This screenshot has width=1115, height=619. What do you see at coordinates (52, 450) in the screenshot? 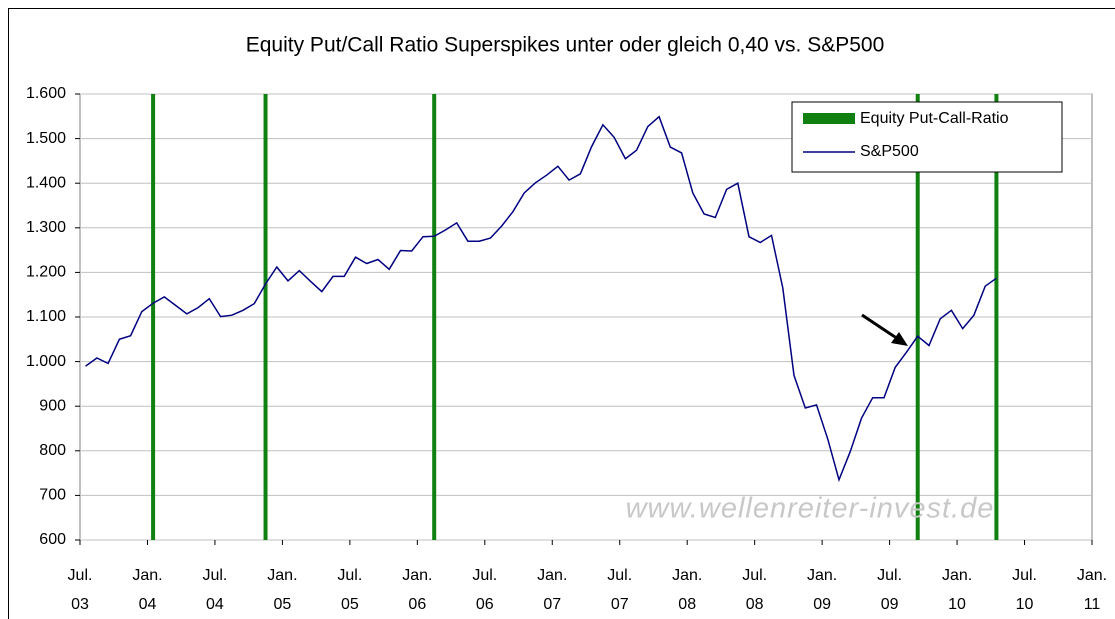
I see `y-tick-label: 800` at bounding box center [52, 450].